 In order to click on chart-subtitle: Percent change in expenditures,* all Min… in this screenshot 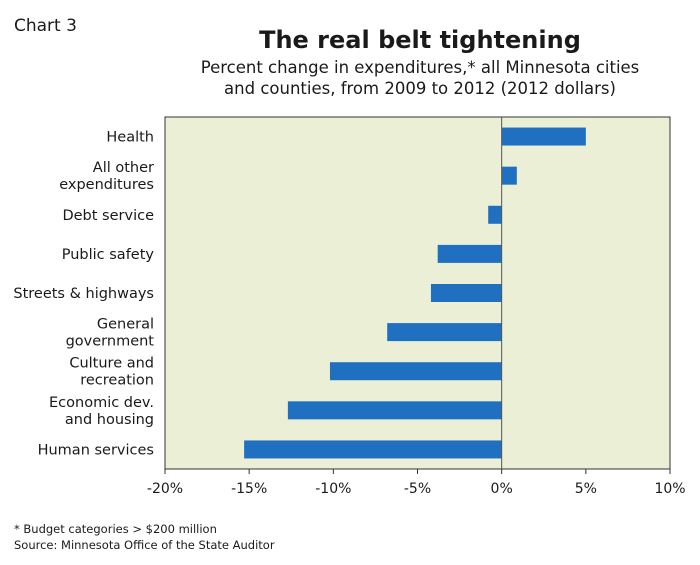, I will do `click(420, 78)`.